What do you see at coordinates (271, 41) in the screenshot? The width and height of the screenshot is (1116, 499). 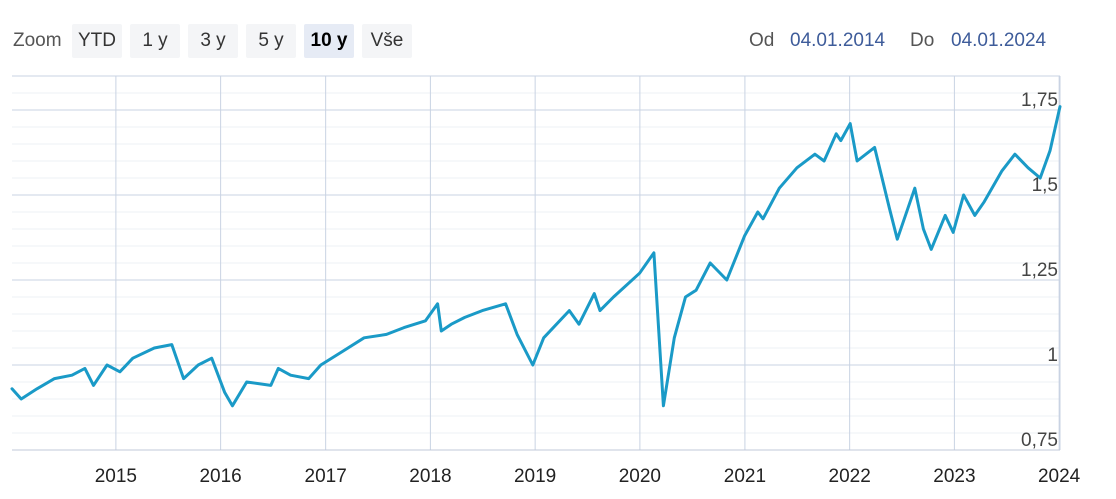 I see `zoom-5y-button: 5 y` at bounding box center [271, 41].